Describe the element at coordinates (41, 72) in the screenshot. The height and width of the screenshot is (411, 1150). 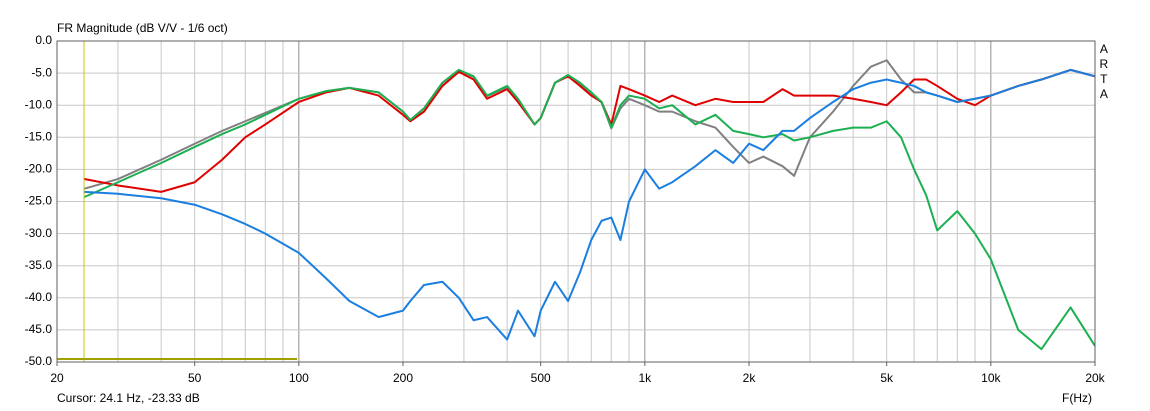
I see `y-tick-label: -5.0` at that location.